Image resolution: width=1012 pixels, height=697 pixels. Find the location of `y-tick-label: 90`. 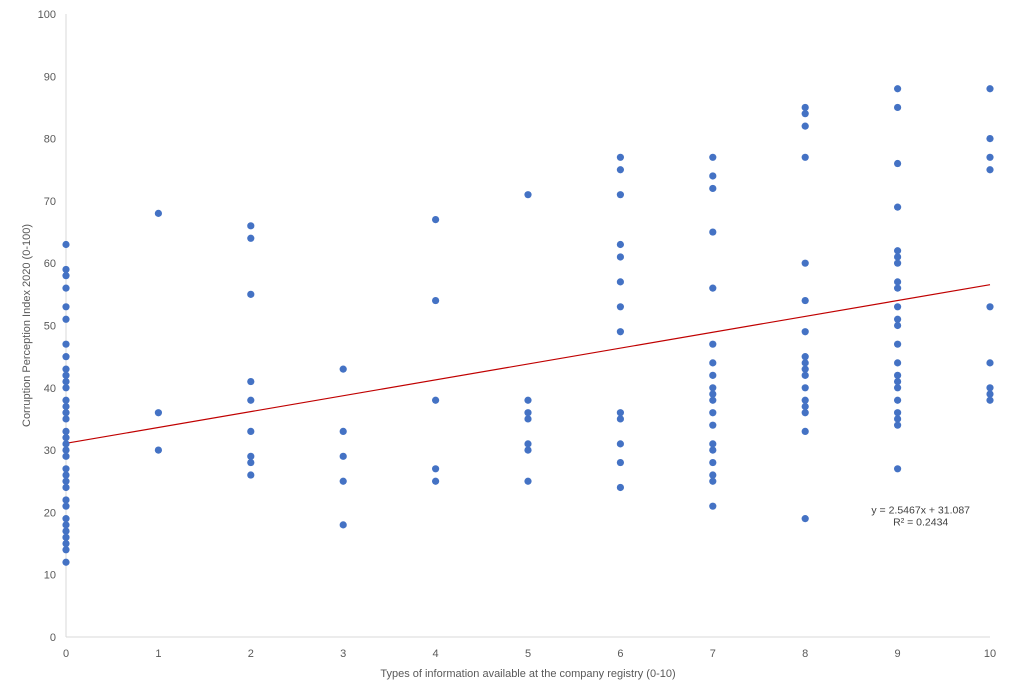

y-tick-label: 90 is located at coordinates (50, 77).